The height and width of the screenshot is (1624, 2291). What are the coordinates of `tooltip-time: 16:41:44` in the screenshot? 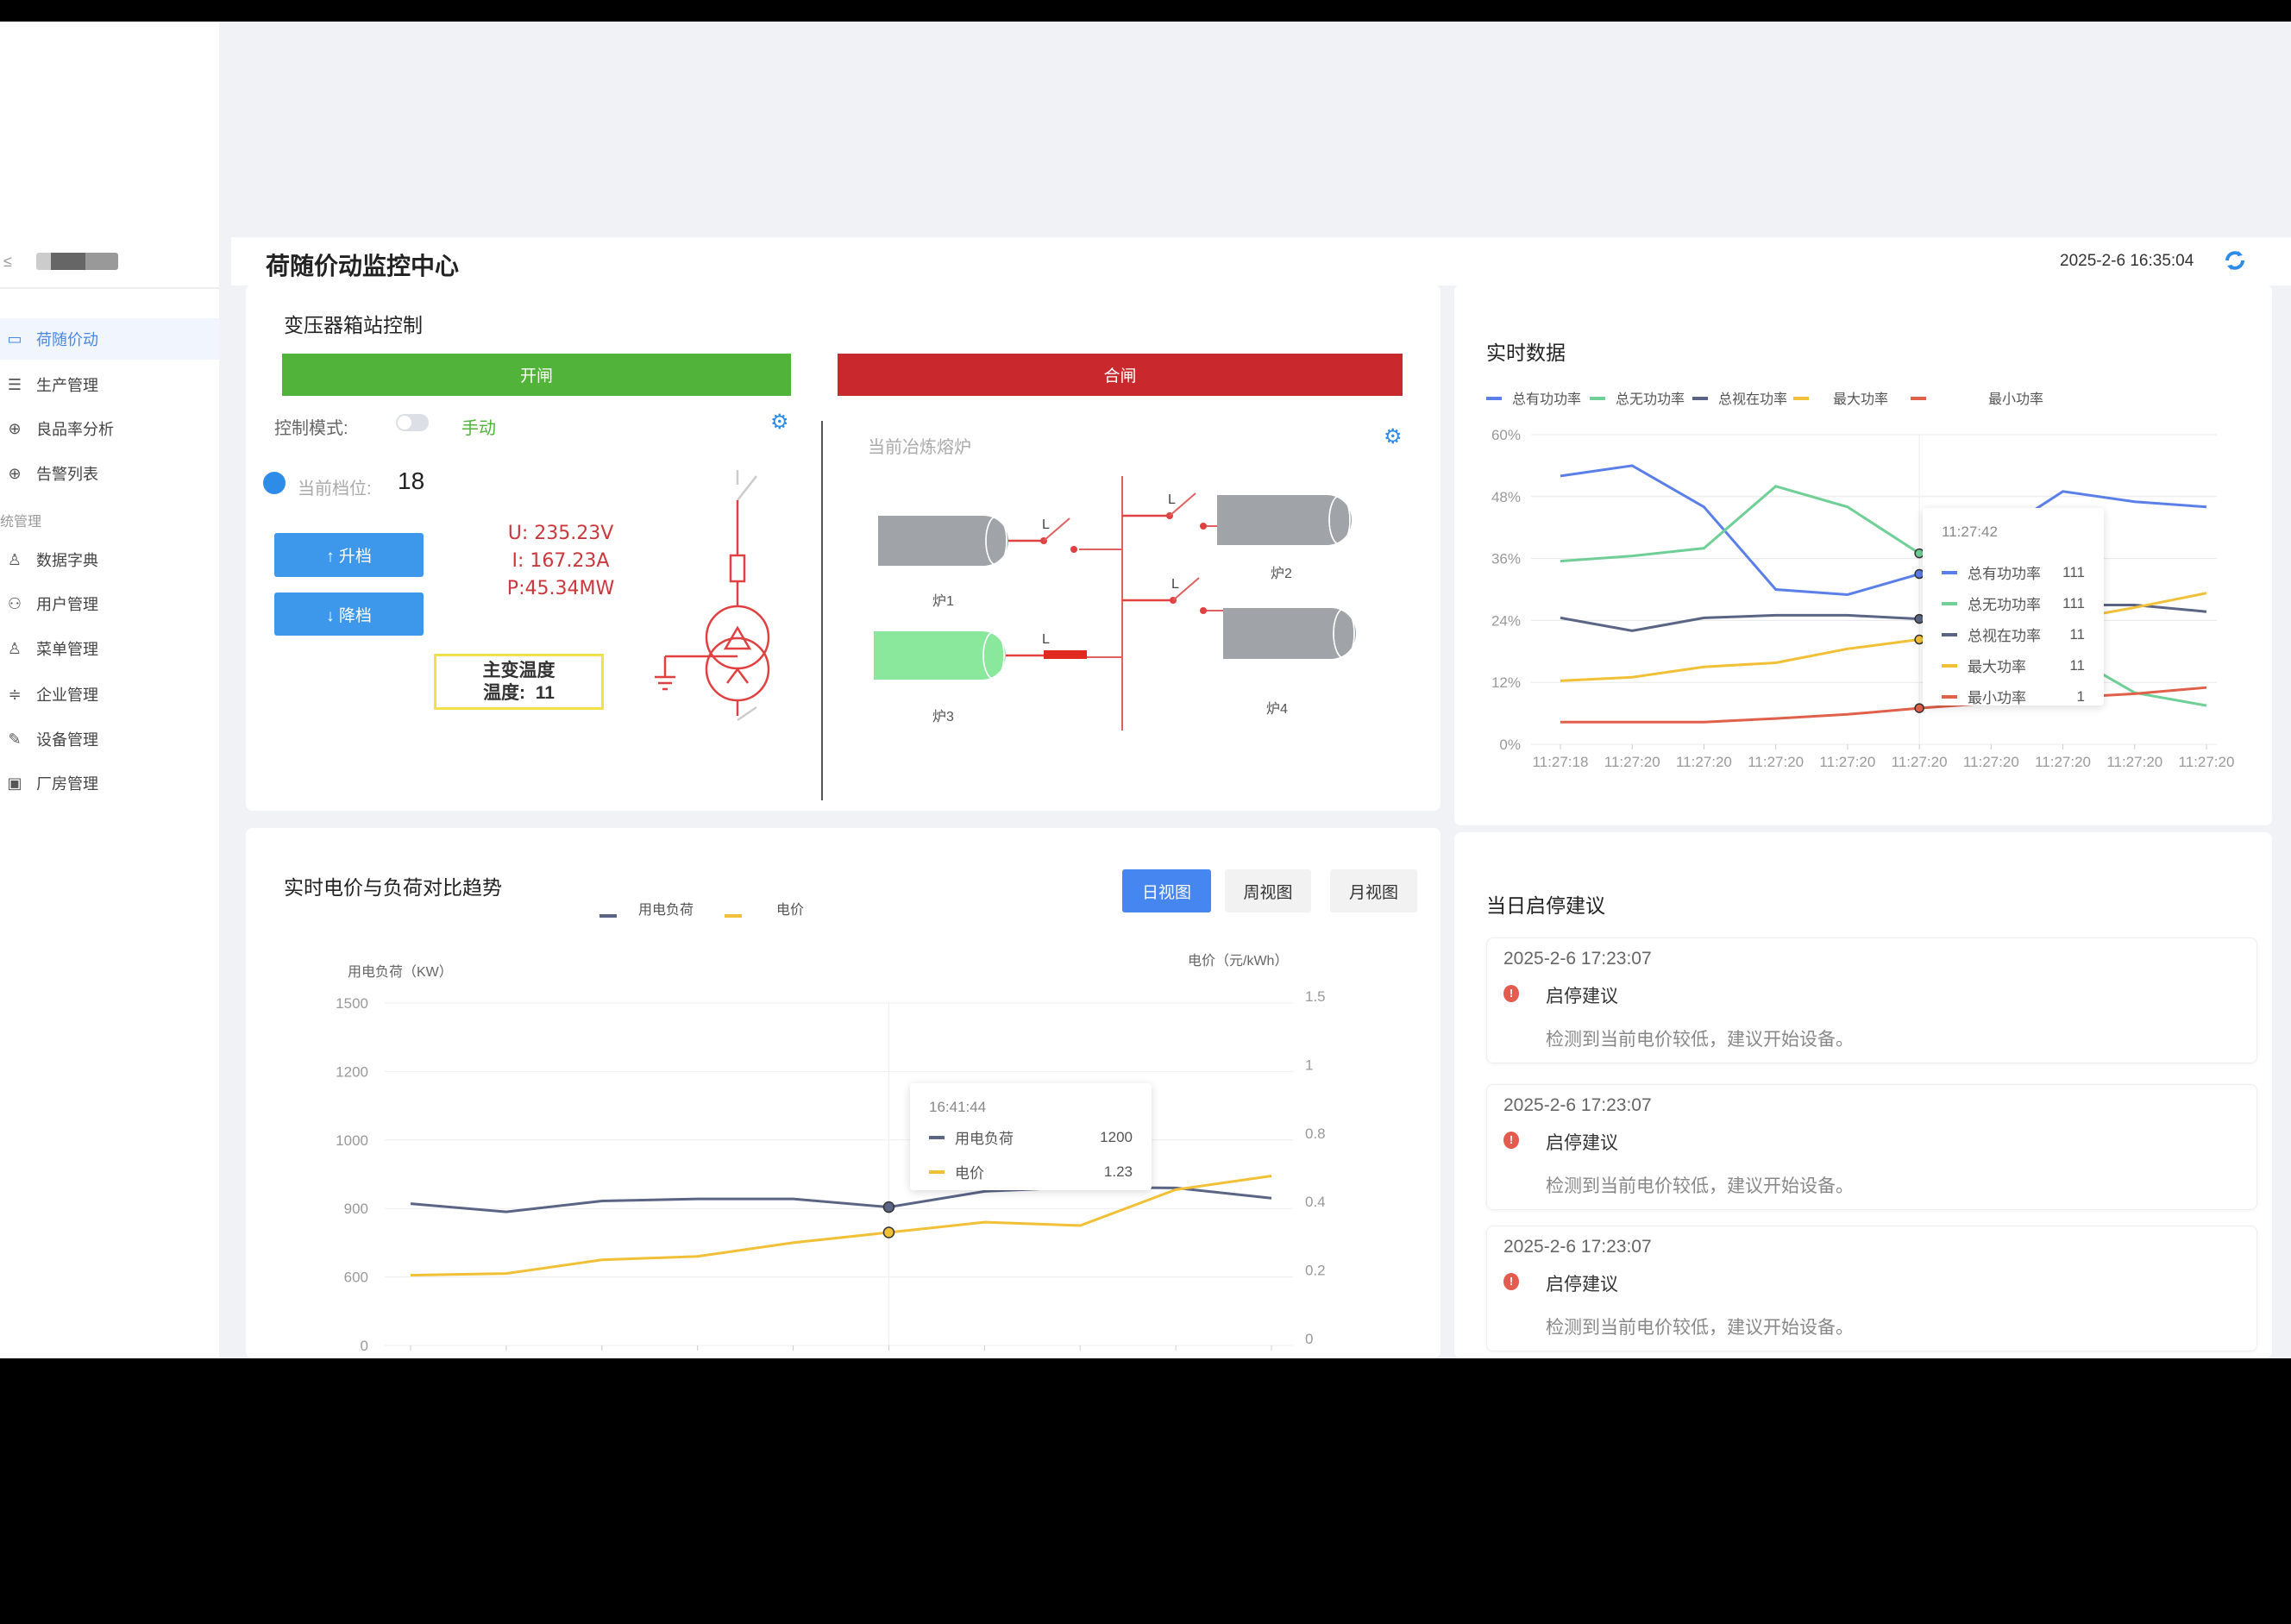 It's located at (958, 1107).